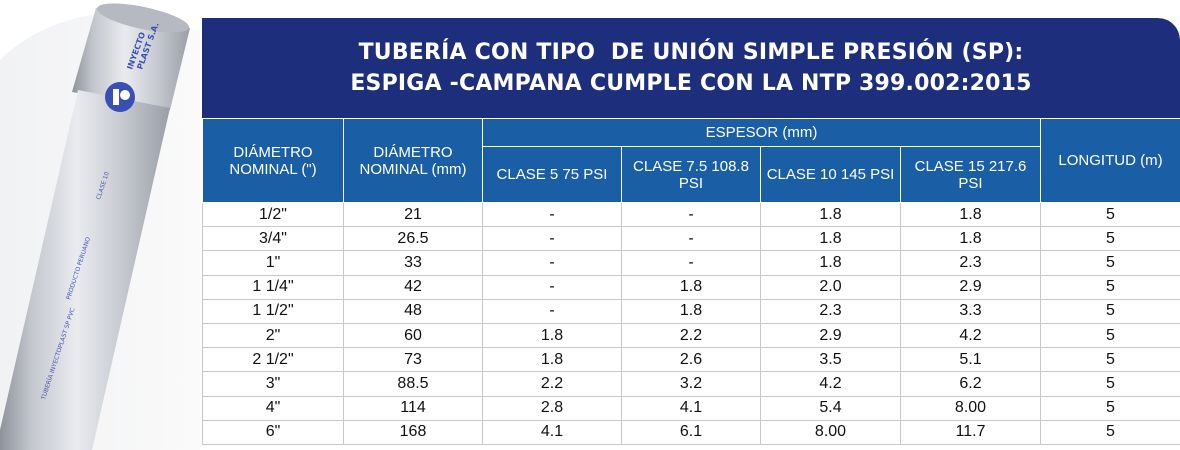 This screenshot has height=450, width=1180. I want to click on header-clase-15: CLASE 15 217.6 PSI, so click(970, 174).